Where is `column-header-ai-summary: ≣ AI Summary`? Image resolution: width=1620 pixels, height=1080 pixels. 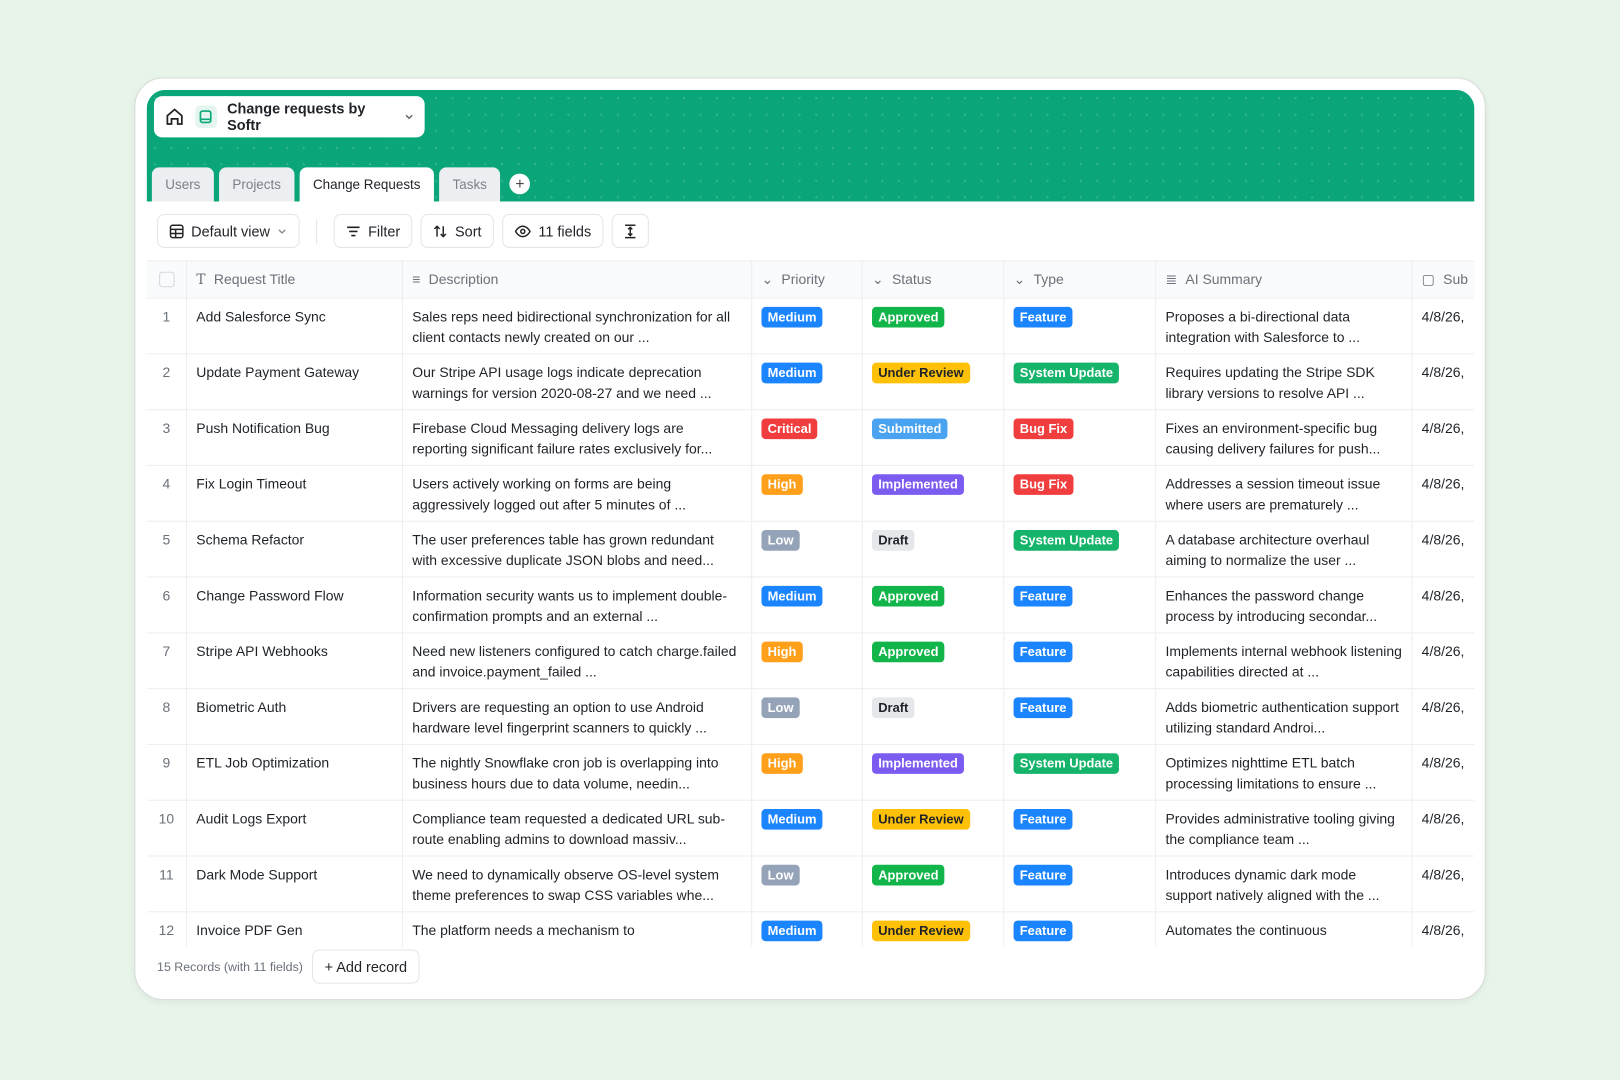
column-header-ai-summary: ≣ AI Summary is located at coordinates (1284, 279).